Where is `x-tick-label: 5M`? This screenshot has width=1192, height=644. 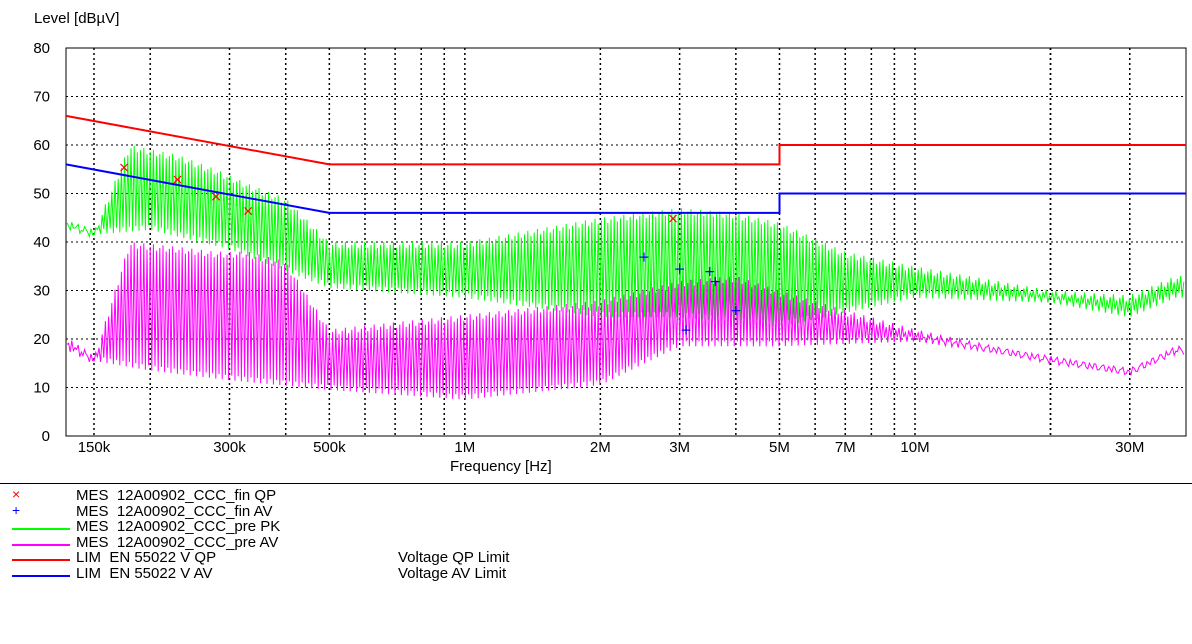
x-tick-label: 5M is located at coordinates (779, 447).